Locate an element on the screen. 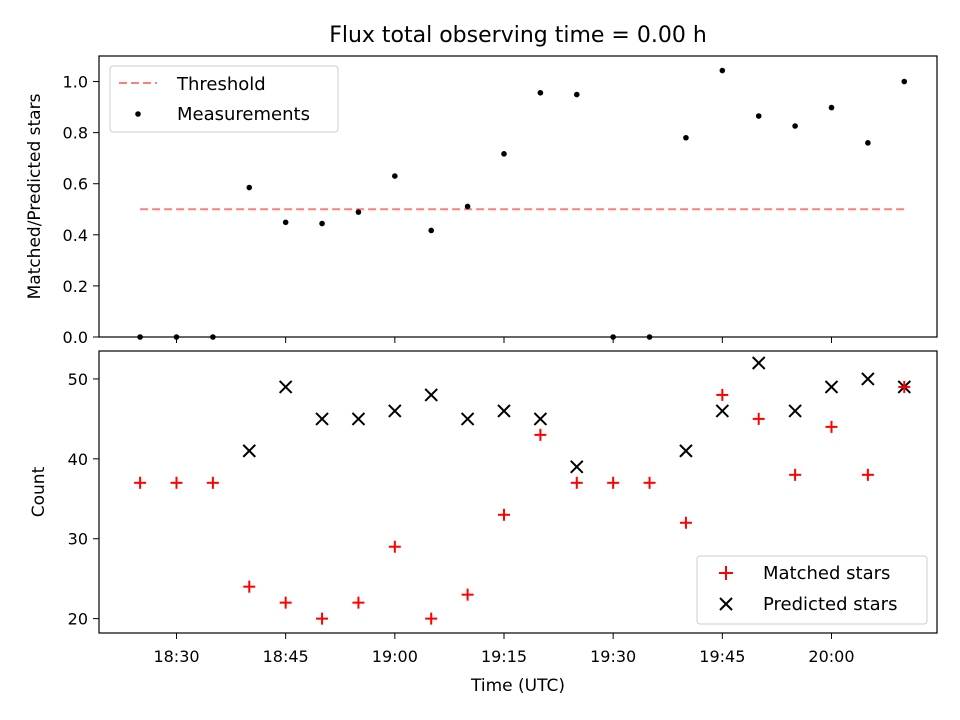 The width and height of the screenshot is (960, 720). ratio-legend: Threshold Measurements is located at coordinates (224, 99).